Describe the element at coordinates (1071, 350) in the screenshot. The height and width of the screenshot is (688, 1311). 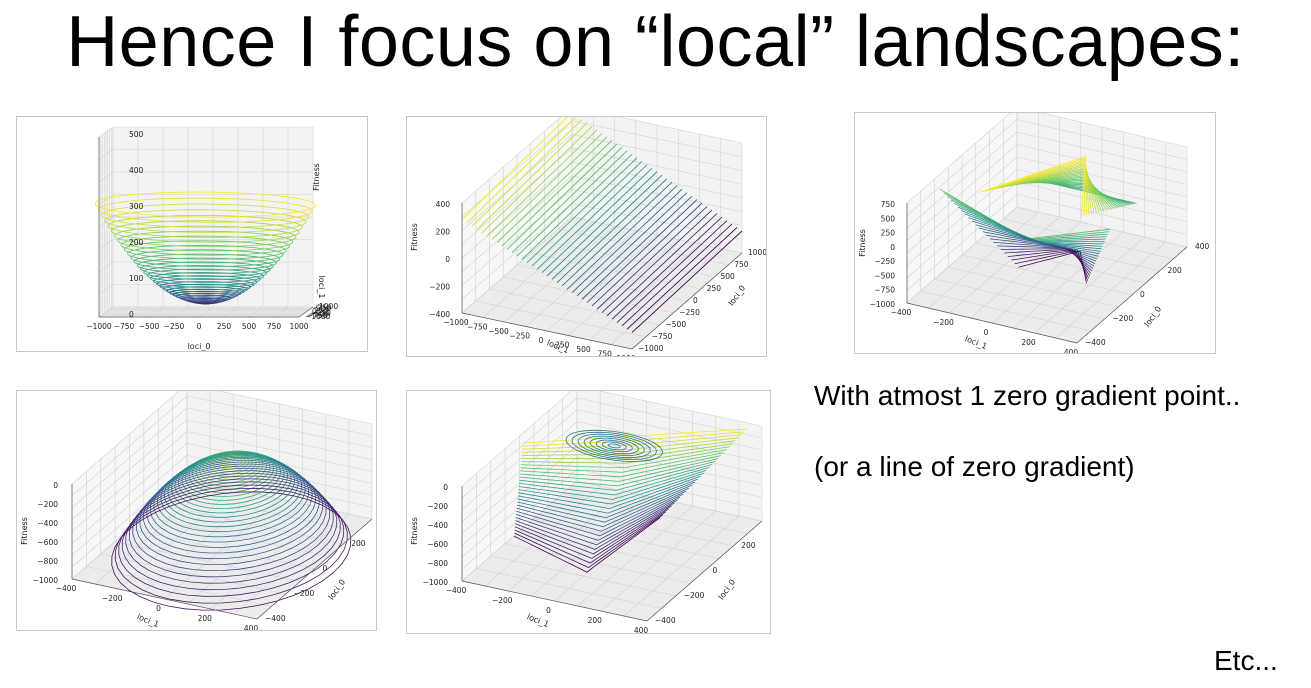
I see `x-tick-label: 400` at that location.